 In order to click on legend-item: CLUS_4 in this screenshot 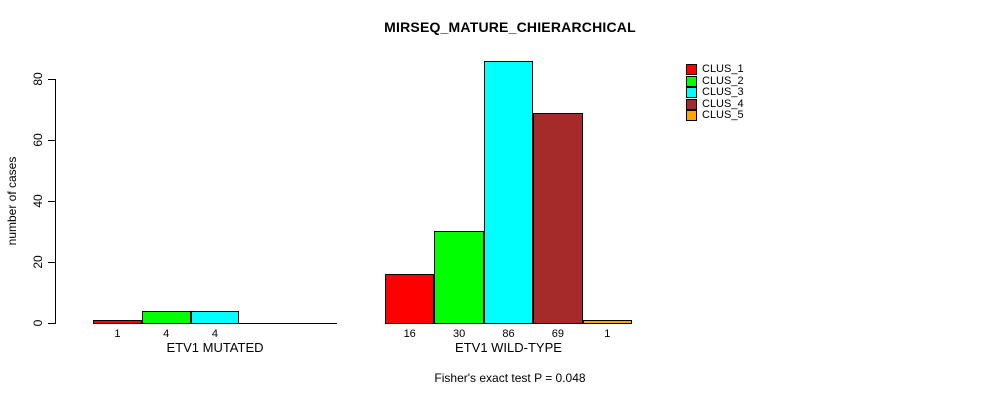, I will do `click(731, 104)`.